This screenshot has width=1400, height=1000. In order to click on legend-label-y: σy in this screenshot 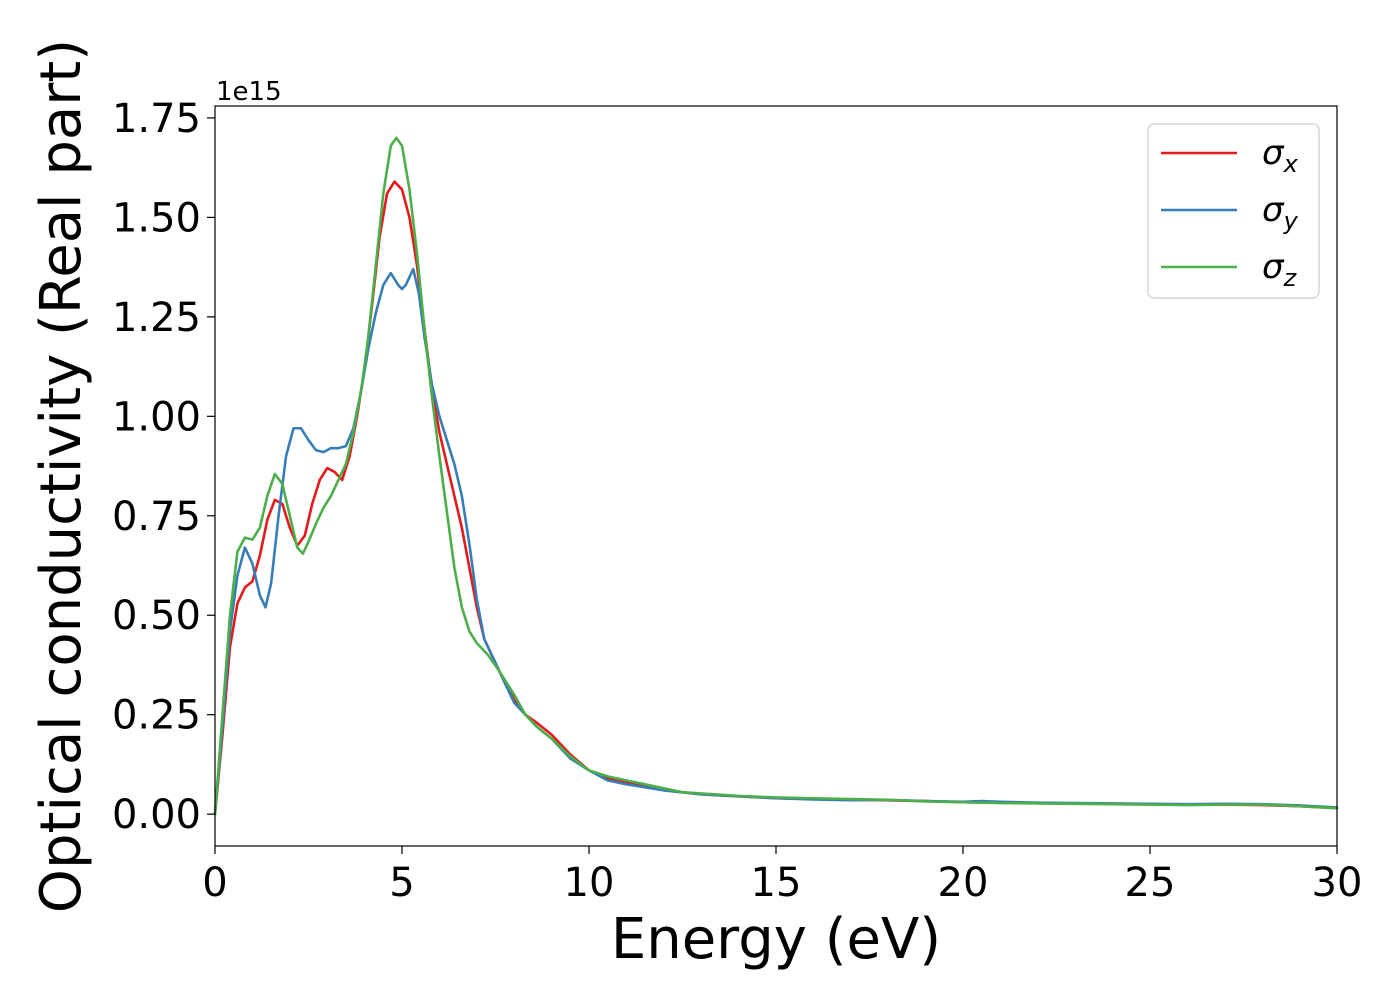, I will do `click(1280, 212)`.